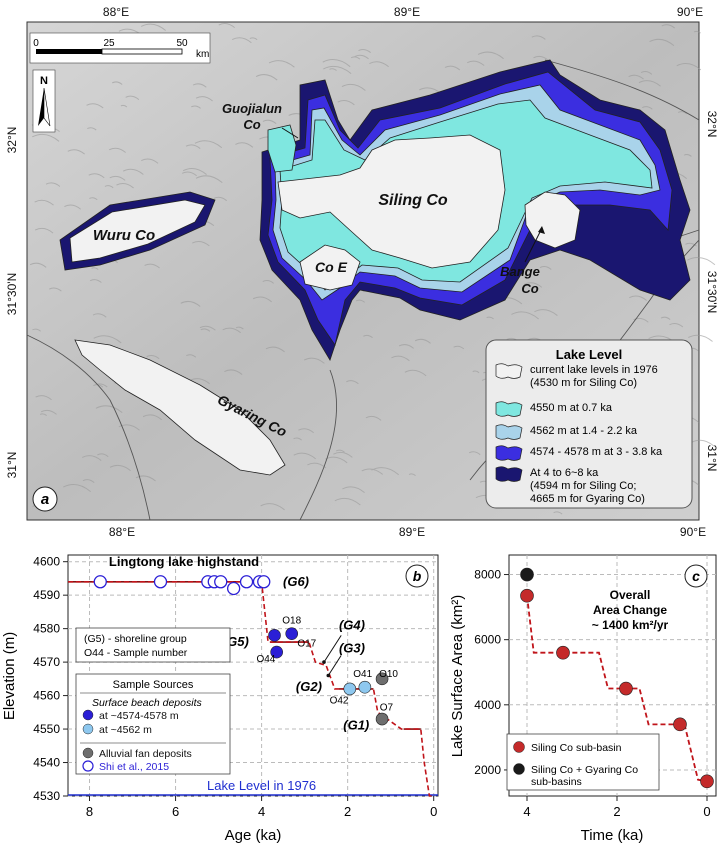 The image size is (720, 856). What do you see at coordinates (36, 43) in the screenshot?
I see `scale-tick-0: 0` at bounding box center [36, 43].